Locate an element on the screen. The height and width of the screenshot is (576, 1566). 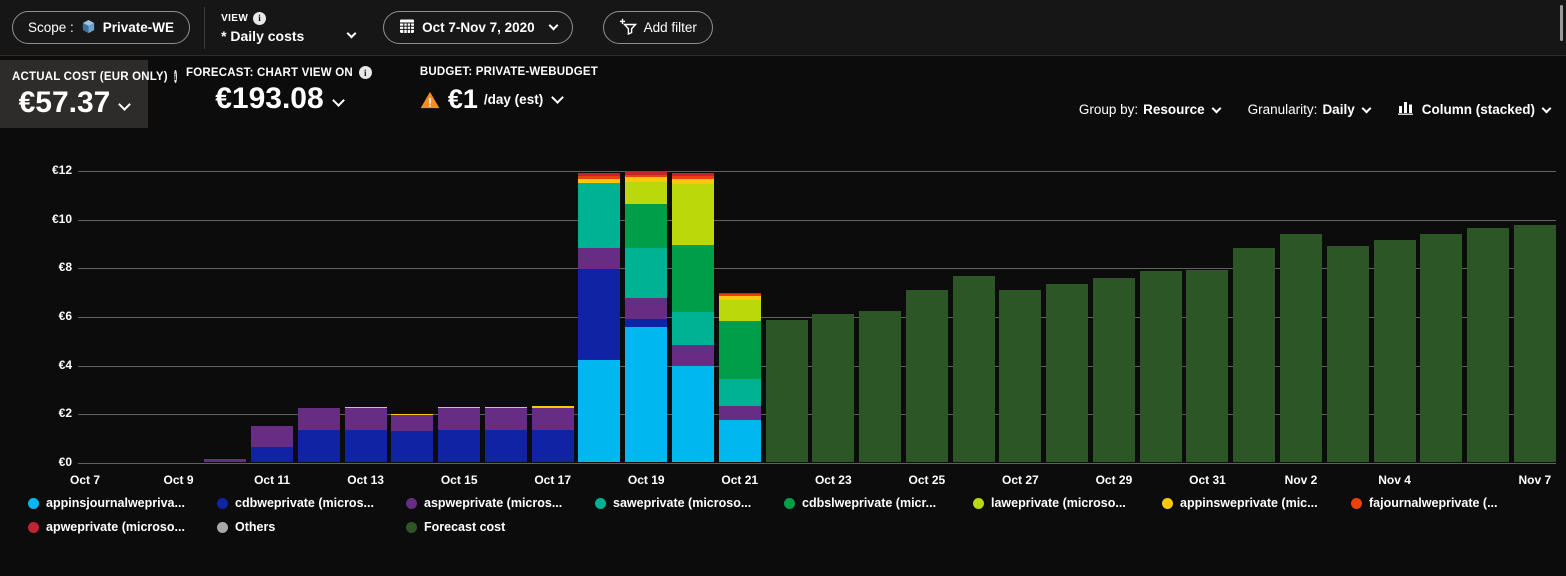
group-by-dropdown: Group by: Resource is located at coordinates (1150, 109).